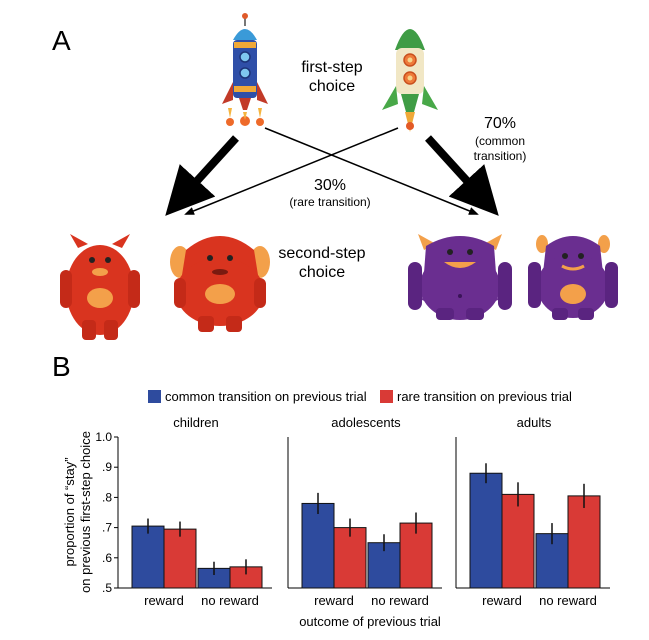 Image resolution: width=649 pixels, height=640 pixels. Describe the element at coordinates (329, 202) in the screenshot. I see `rare-label: (rare transition)` at that location.